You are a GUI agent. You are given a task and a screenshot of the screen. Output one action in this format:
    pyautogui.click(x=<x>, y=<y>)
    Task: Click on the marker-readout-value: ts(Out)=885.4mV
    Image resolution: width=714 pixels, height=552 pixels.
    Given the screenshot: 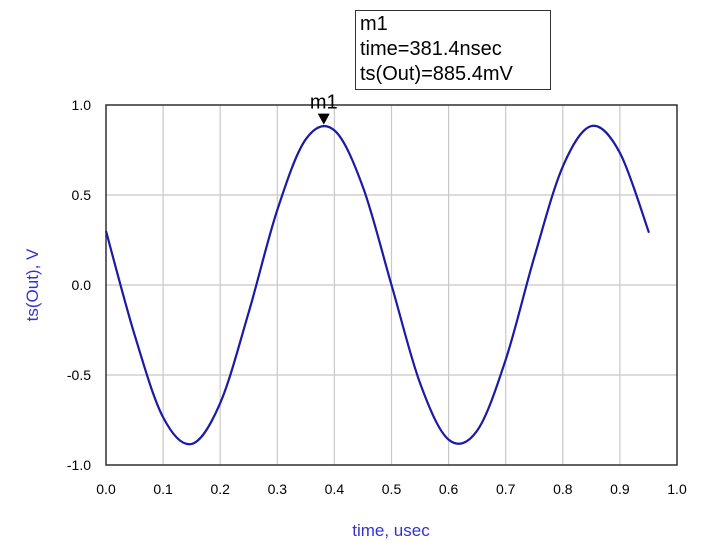 What is the action you would take?
    pyautogui.click(x=436, y=74)
    